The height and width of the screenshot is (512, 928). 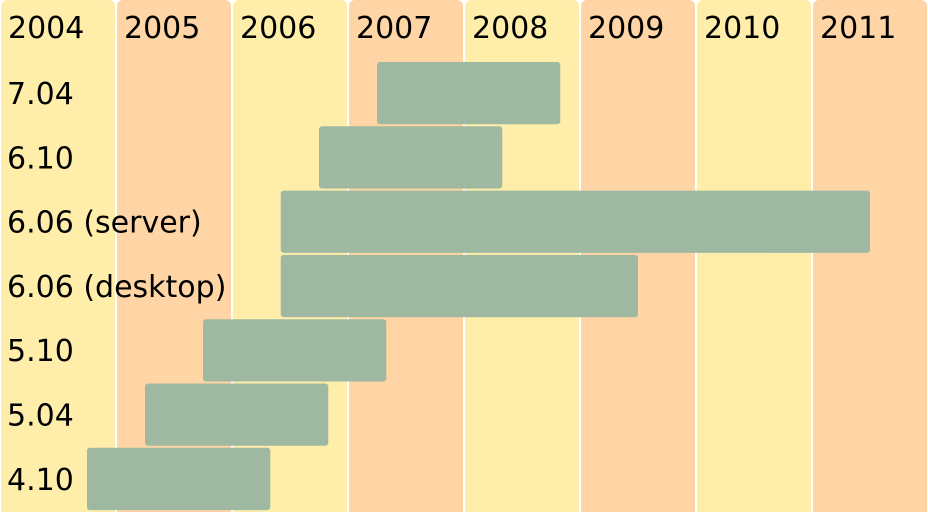 I want to click on x-tick-label: 2010, so click(x=742, y=28).